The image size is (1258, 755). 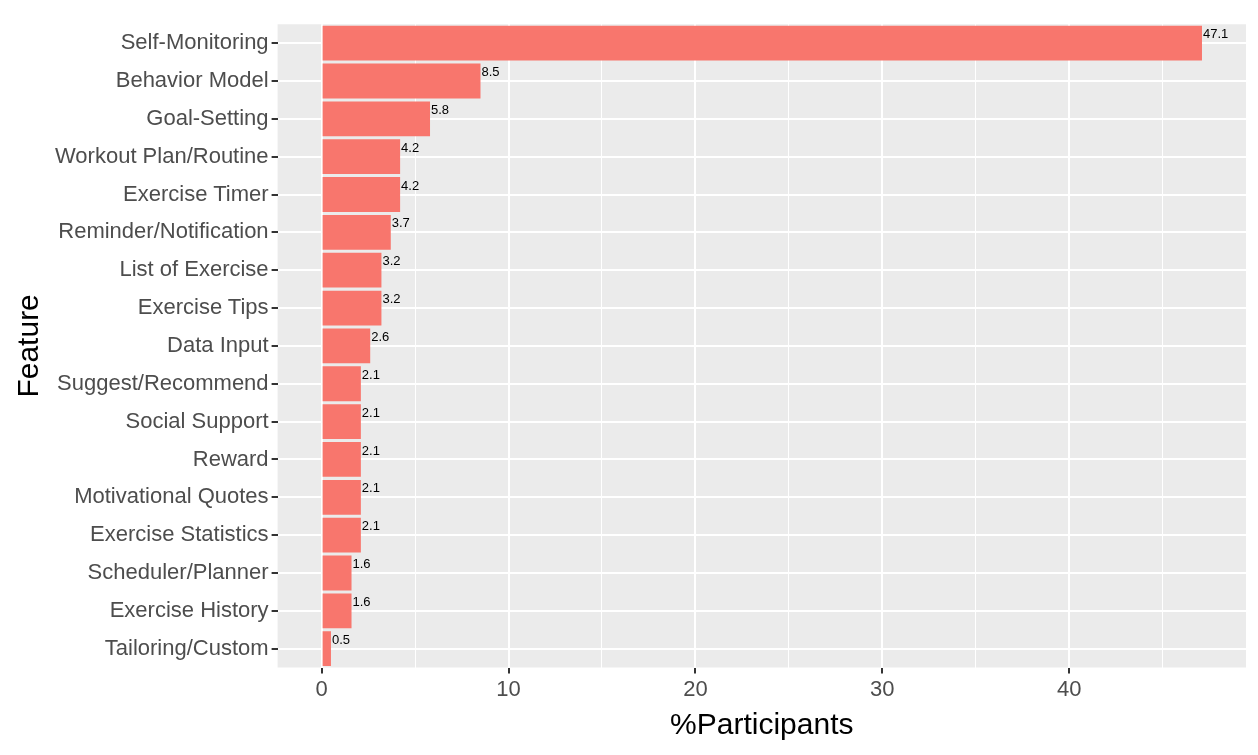 I want to click on x-tick-label: 10, so click(x=508, y=688).